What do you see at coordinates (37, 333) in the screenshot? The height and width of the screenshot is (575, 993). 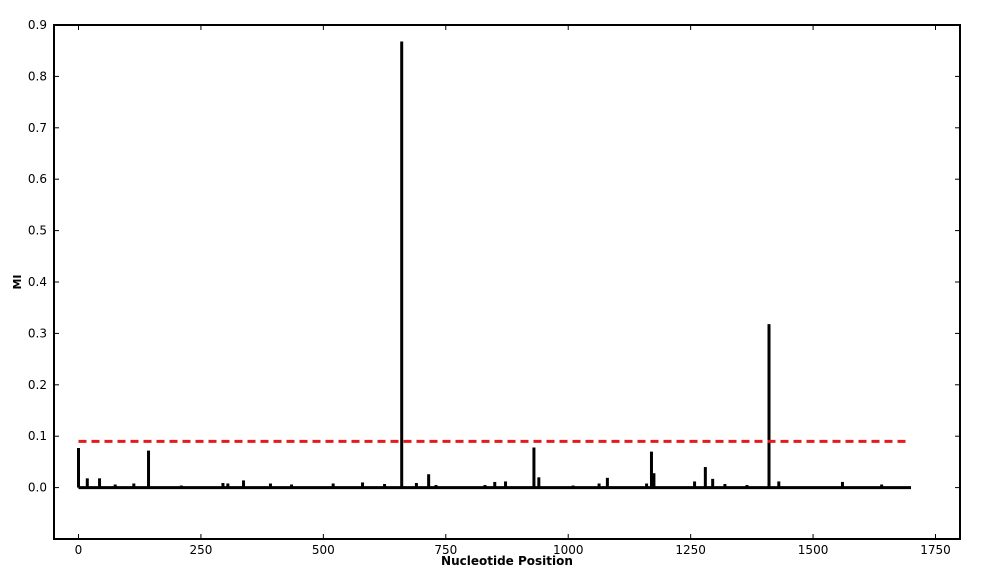 I see `y-tick-label: 0.3` at bounding box center [37, 333].